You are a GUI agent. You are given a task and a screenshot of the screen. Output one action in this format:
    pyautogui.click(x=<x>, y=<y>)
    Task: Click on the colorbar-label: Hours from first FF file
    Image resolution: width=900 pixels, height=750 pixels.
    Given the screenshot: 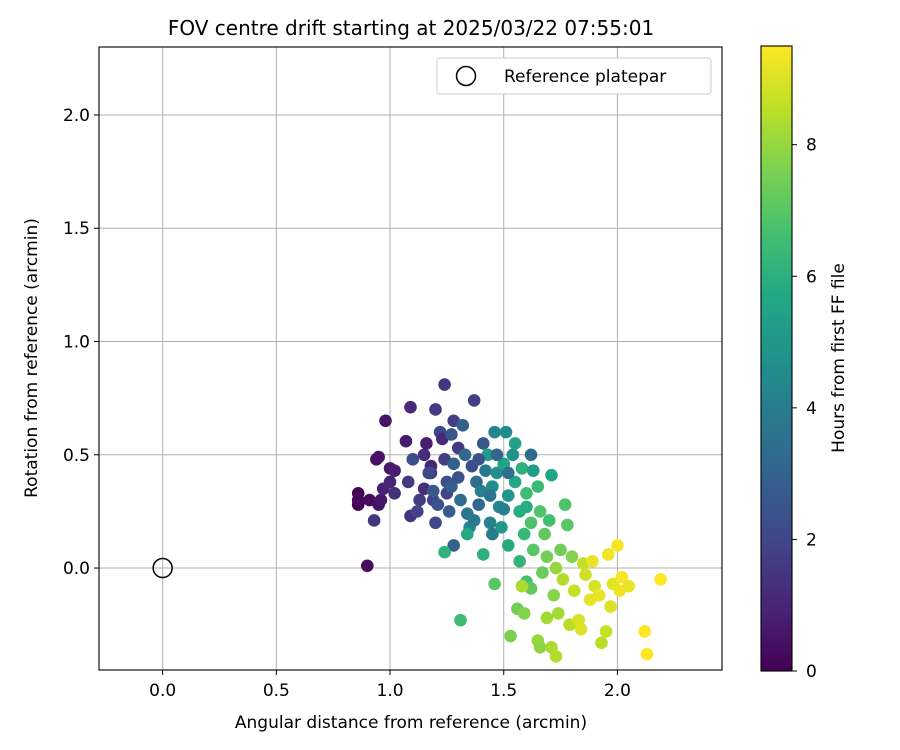 What is the action you would take?
    pyautogui.click(x=839, y=358)
    